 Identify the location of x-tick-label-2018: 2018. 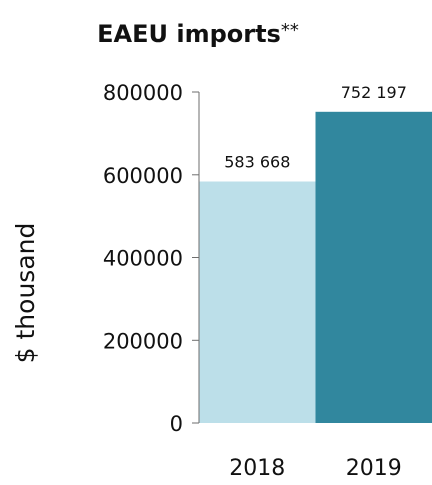
(257, 468).